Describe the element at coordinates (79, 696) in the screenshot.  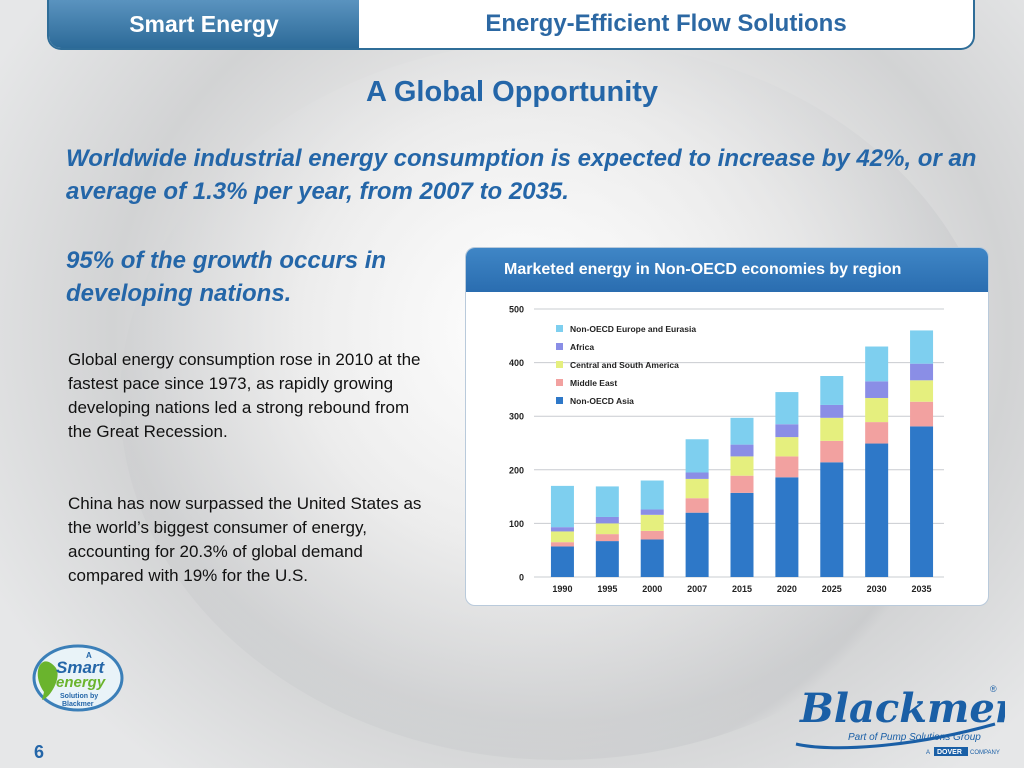
I see `smart-energy-logo-solution-by: Solution by` at that location.